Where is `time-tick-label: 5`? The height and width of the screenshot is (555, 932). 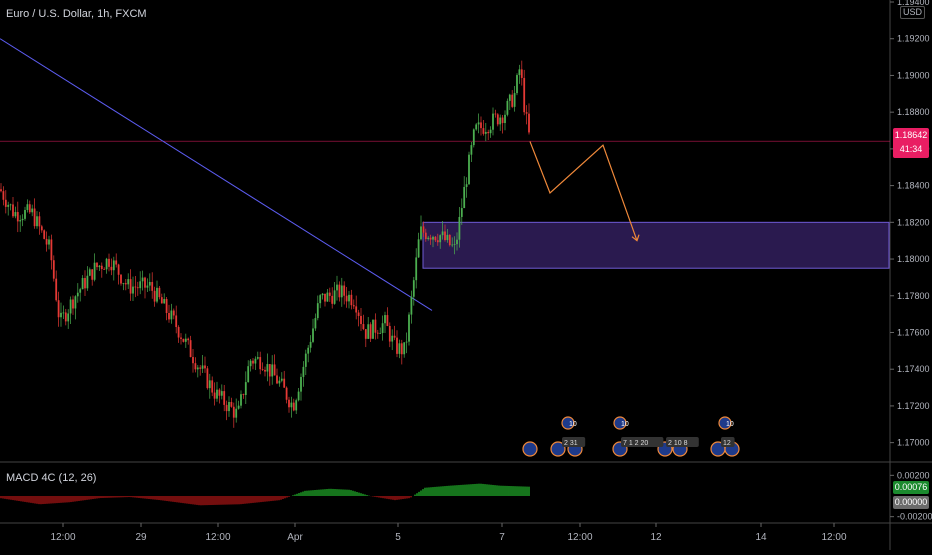
time-tick-label: 5 is located at coordinates (398, 537).